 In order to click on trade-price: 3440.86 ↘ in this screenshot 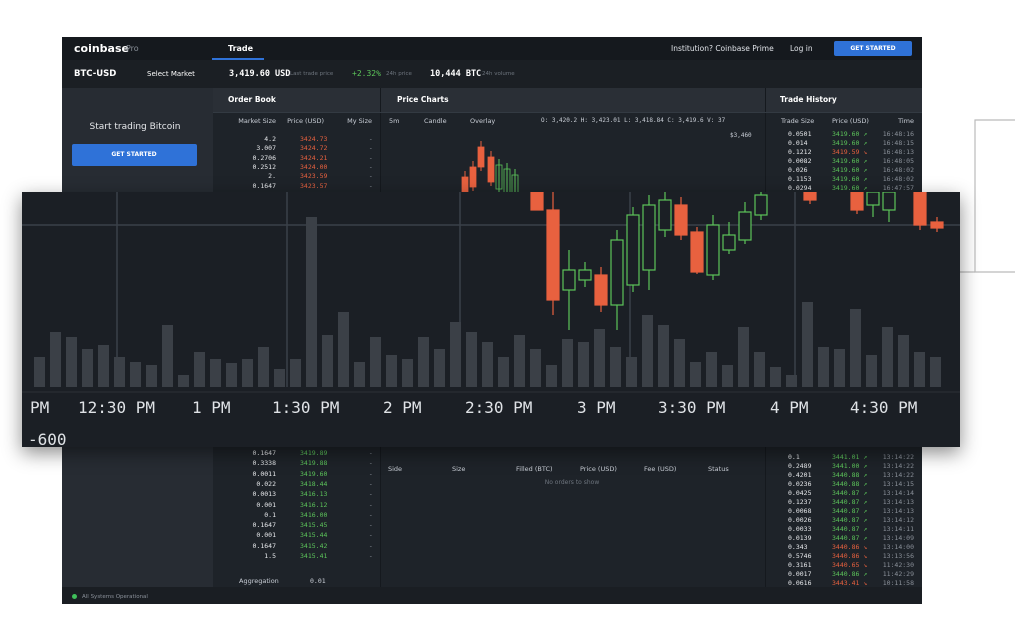, I will do `click(850, 556)`.